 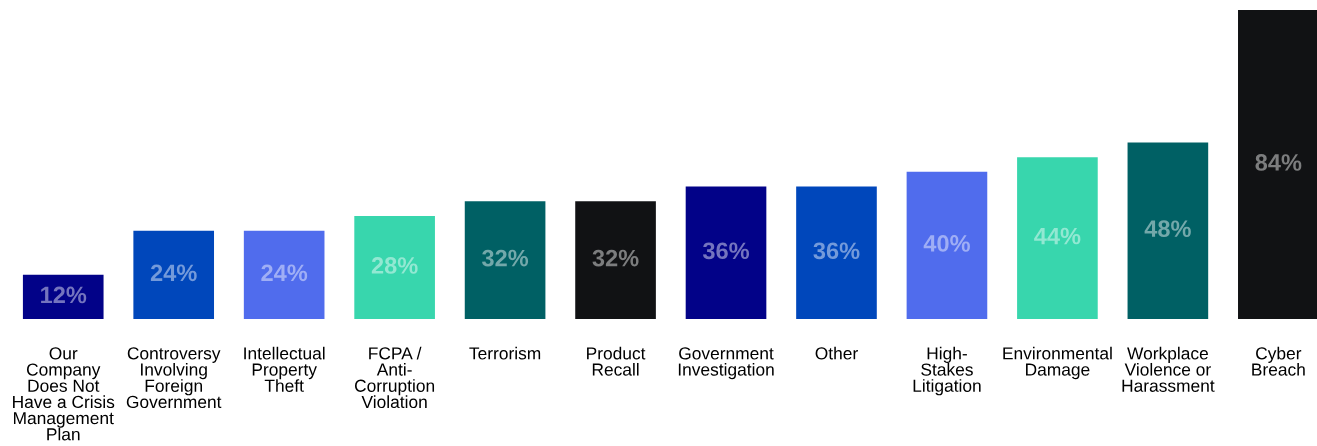 I want to click on x-tick-label: Government Investigation, so click(x=726, y=363).